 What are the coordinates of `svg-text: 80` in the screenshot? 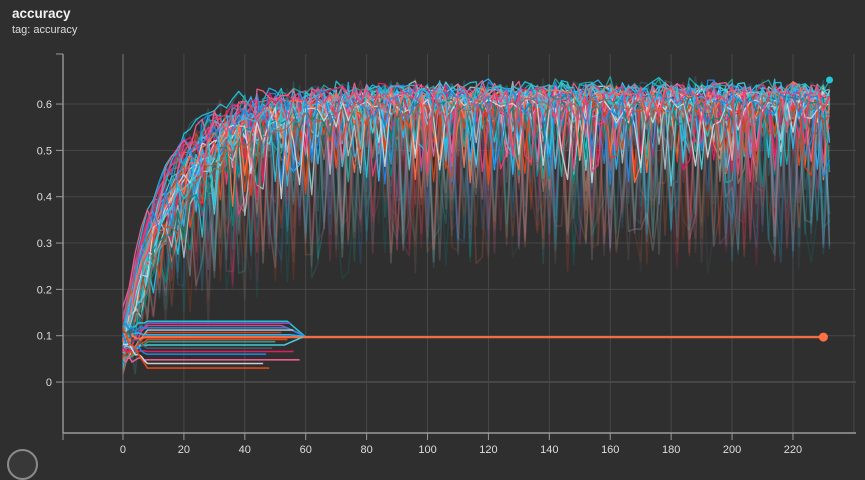 It's located at (366, 450).